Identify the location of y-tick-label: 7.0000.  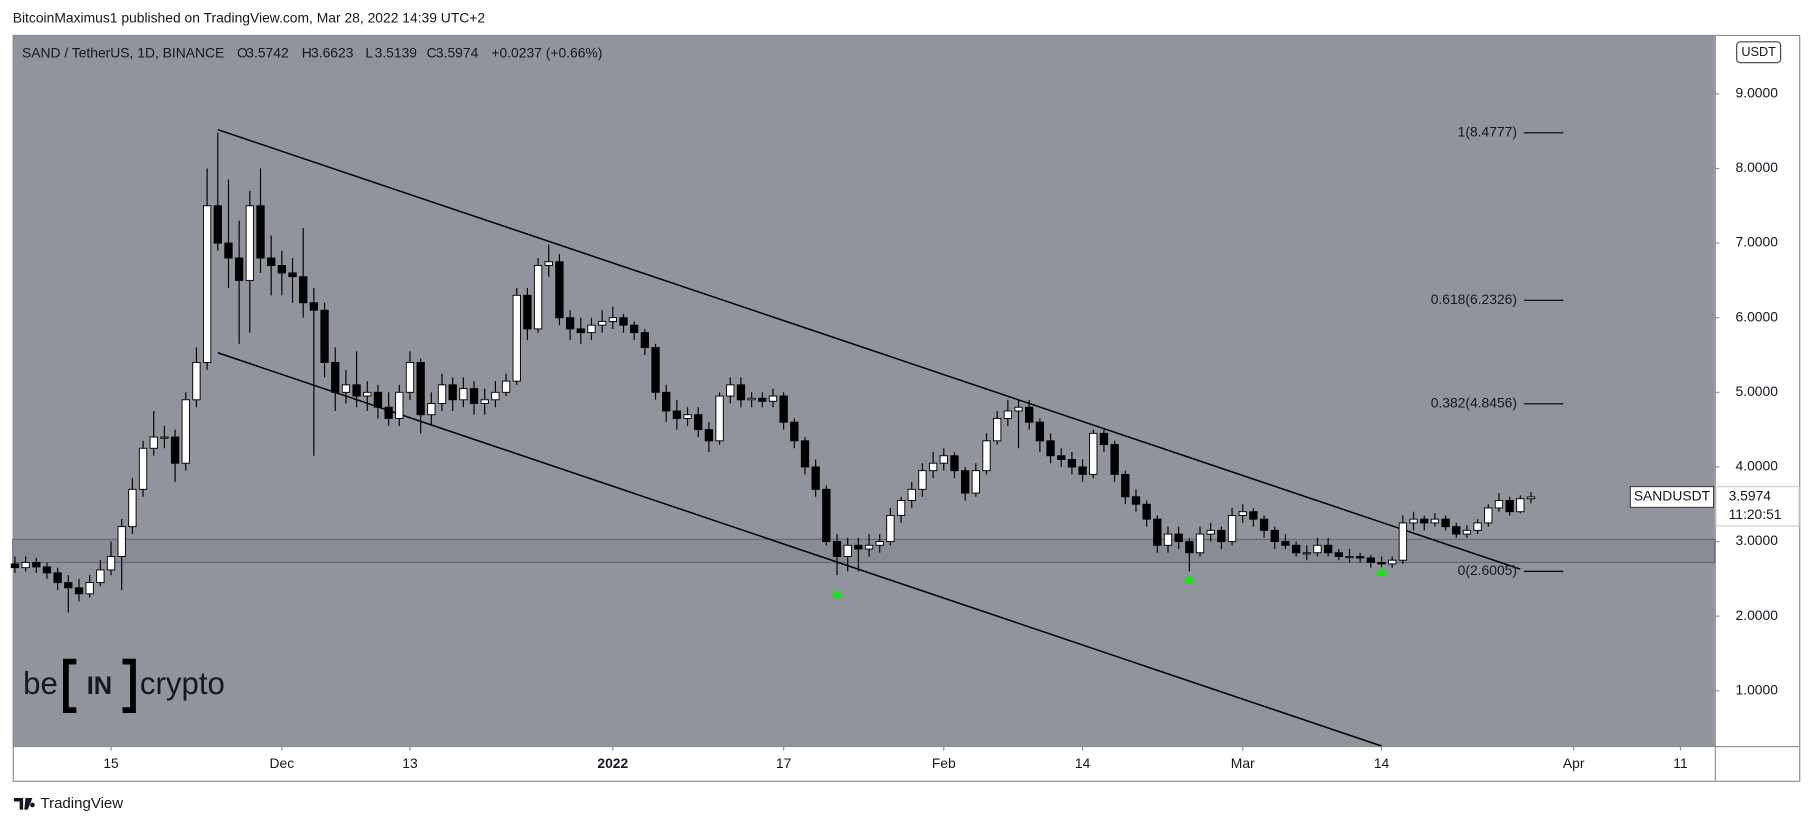
(1757, 242).